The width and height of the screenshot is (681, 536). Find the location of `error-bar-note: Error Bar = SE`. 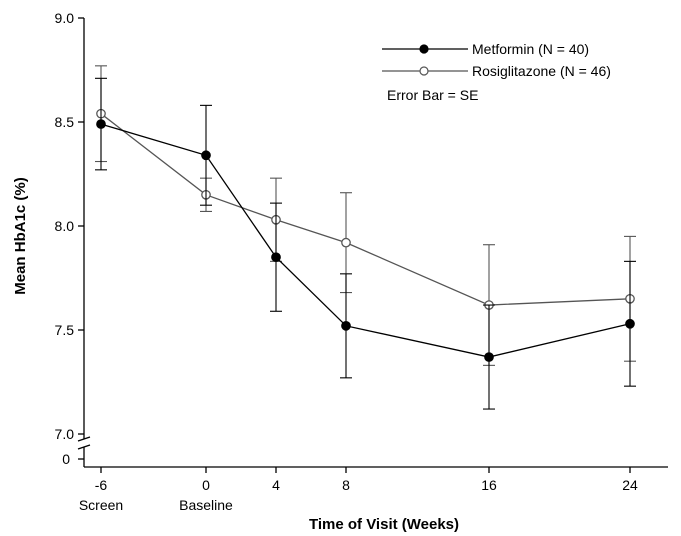

error-bar-note: Error Bar = SE is located at coordinates (432, 95).